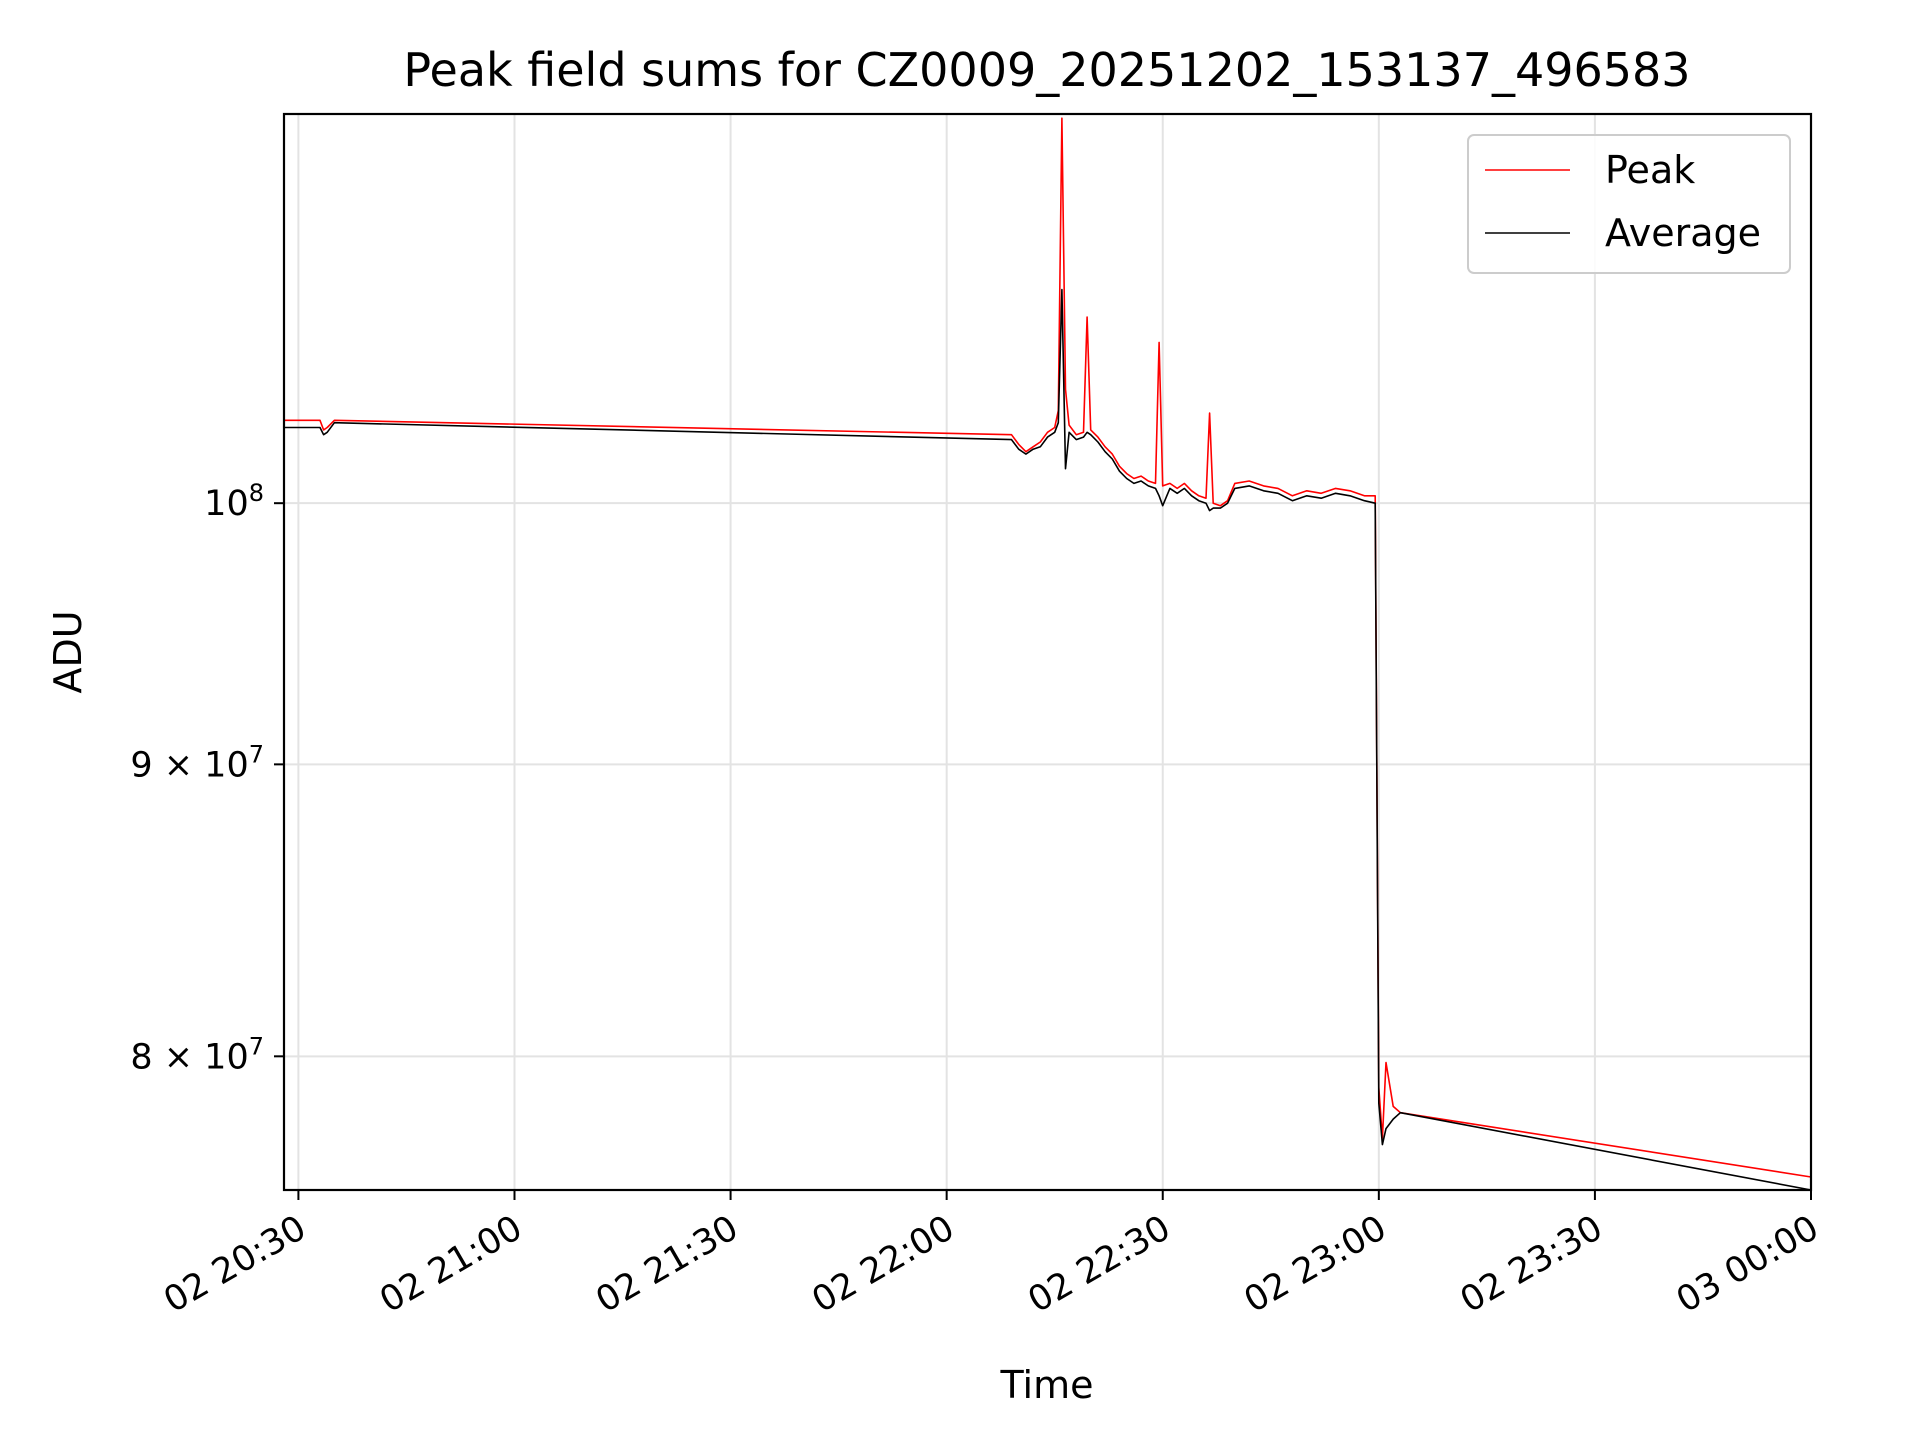  I want to click on y-axis-ticks: 108 9 × 107 8 × 107, so click(207, 778).